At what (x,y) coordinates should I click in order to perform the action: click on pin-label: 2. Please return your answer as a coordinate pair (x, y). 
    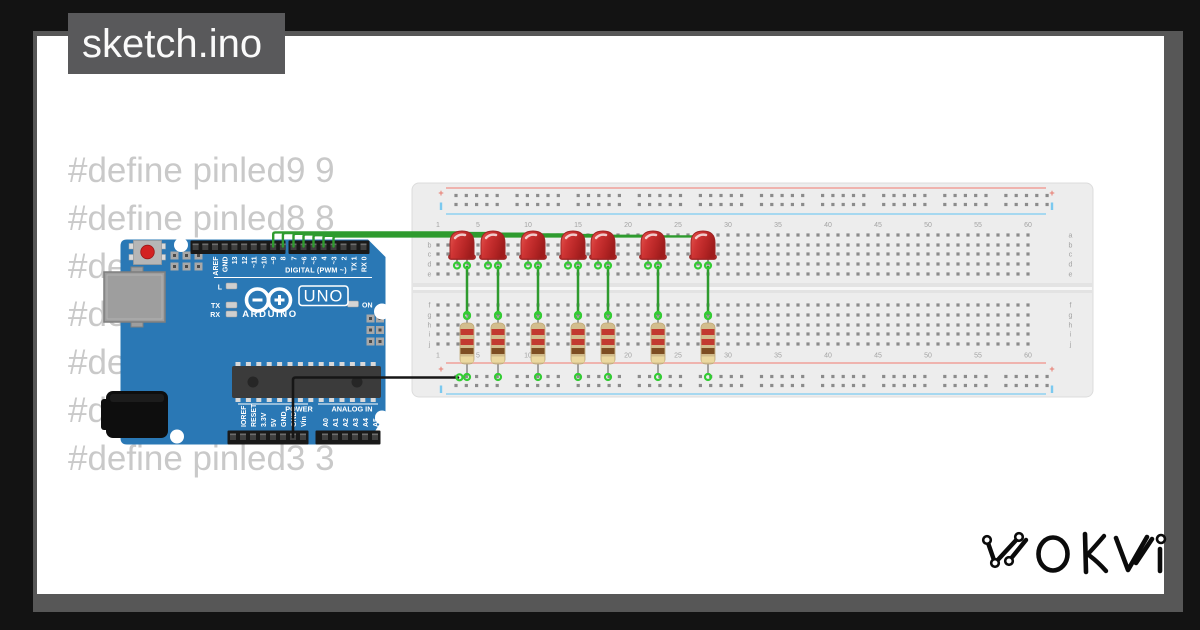
    Looking at the image, I should click on (344, 258).